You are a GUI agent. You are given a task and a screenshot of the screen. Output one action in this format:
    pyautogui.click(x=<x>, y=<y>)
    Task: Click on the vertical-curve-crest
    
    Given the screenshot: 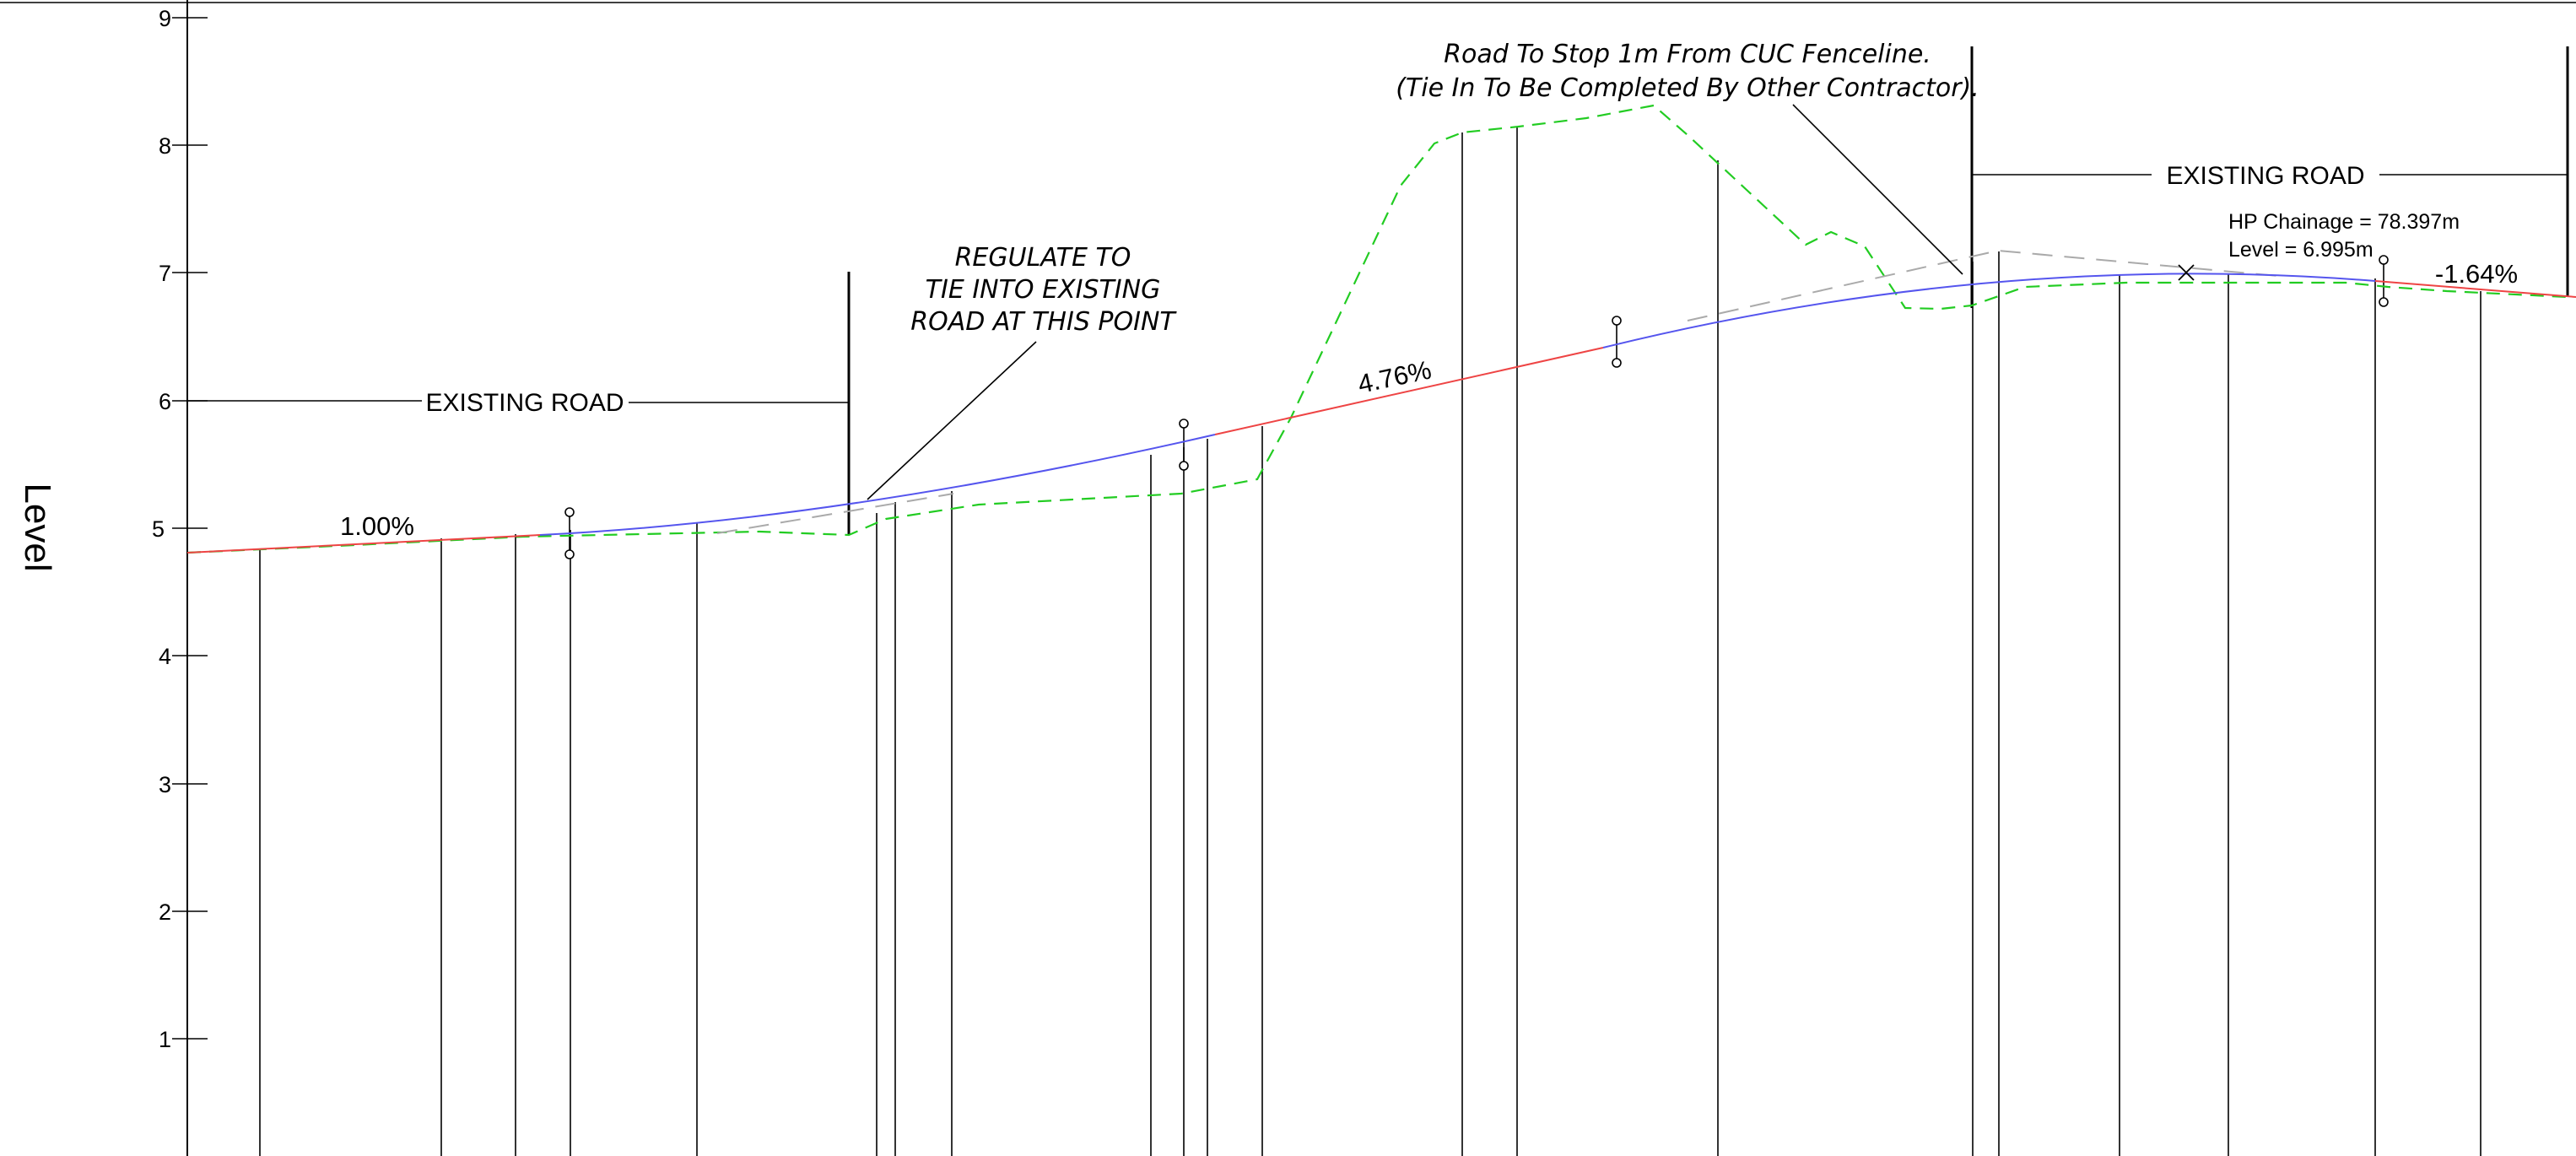 What is the action you would take?
    pyautogui.click(x=1989, y=310)
    